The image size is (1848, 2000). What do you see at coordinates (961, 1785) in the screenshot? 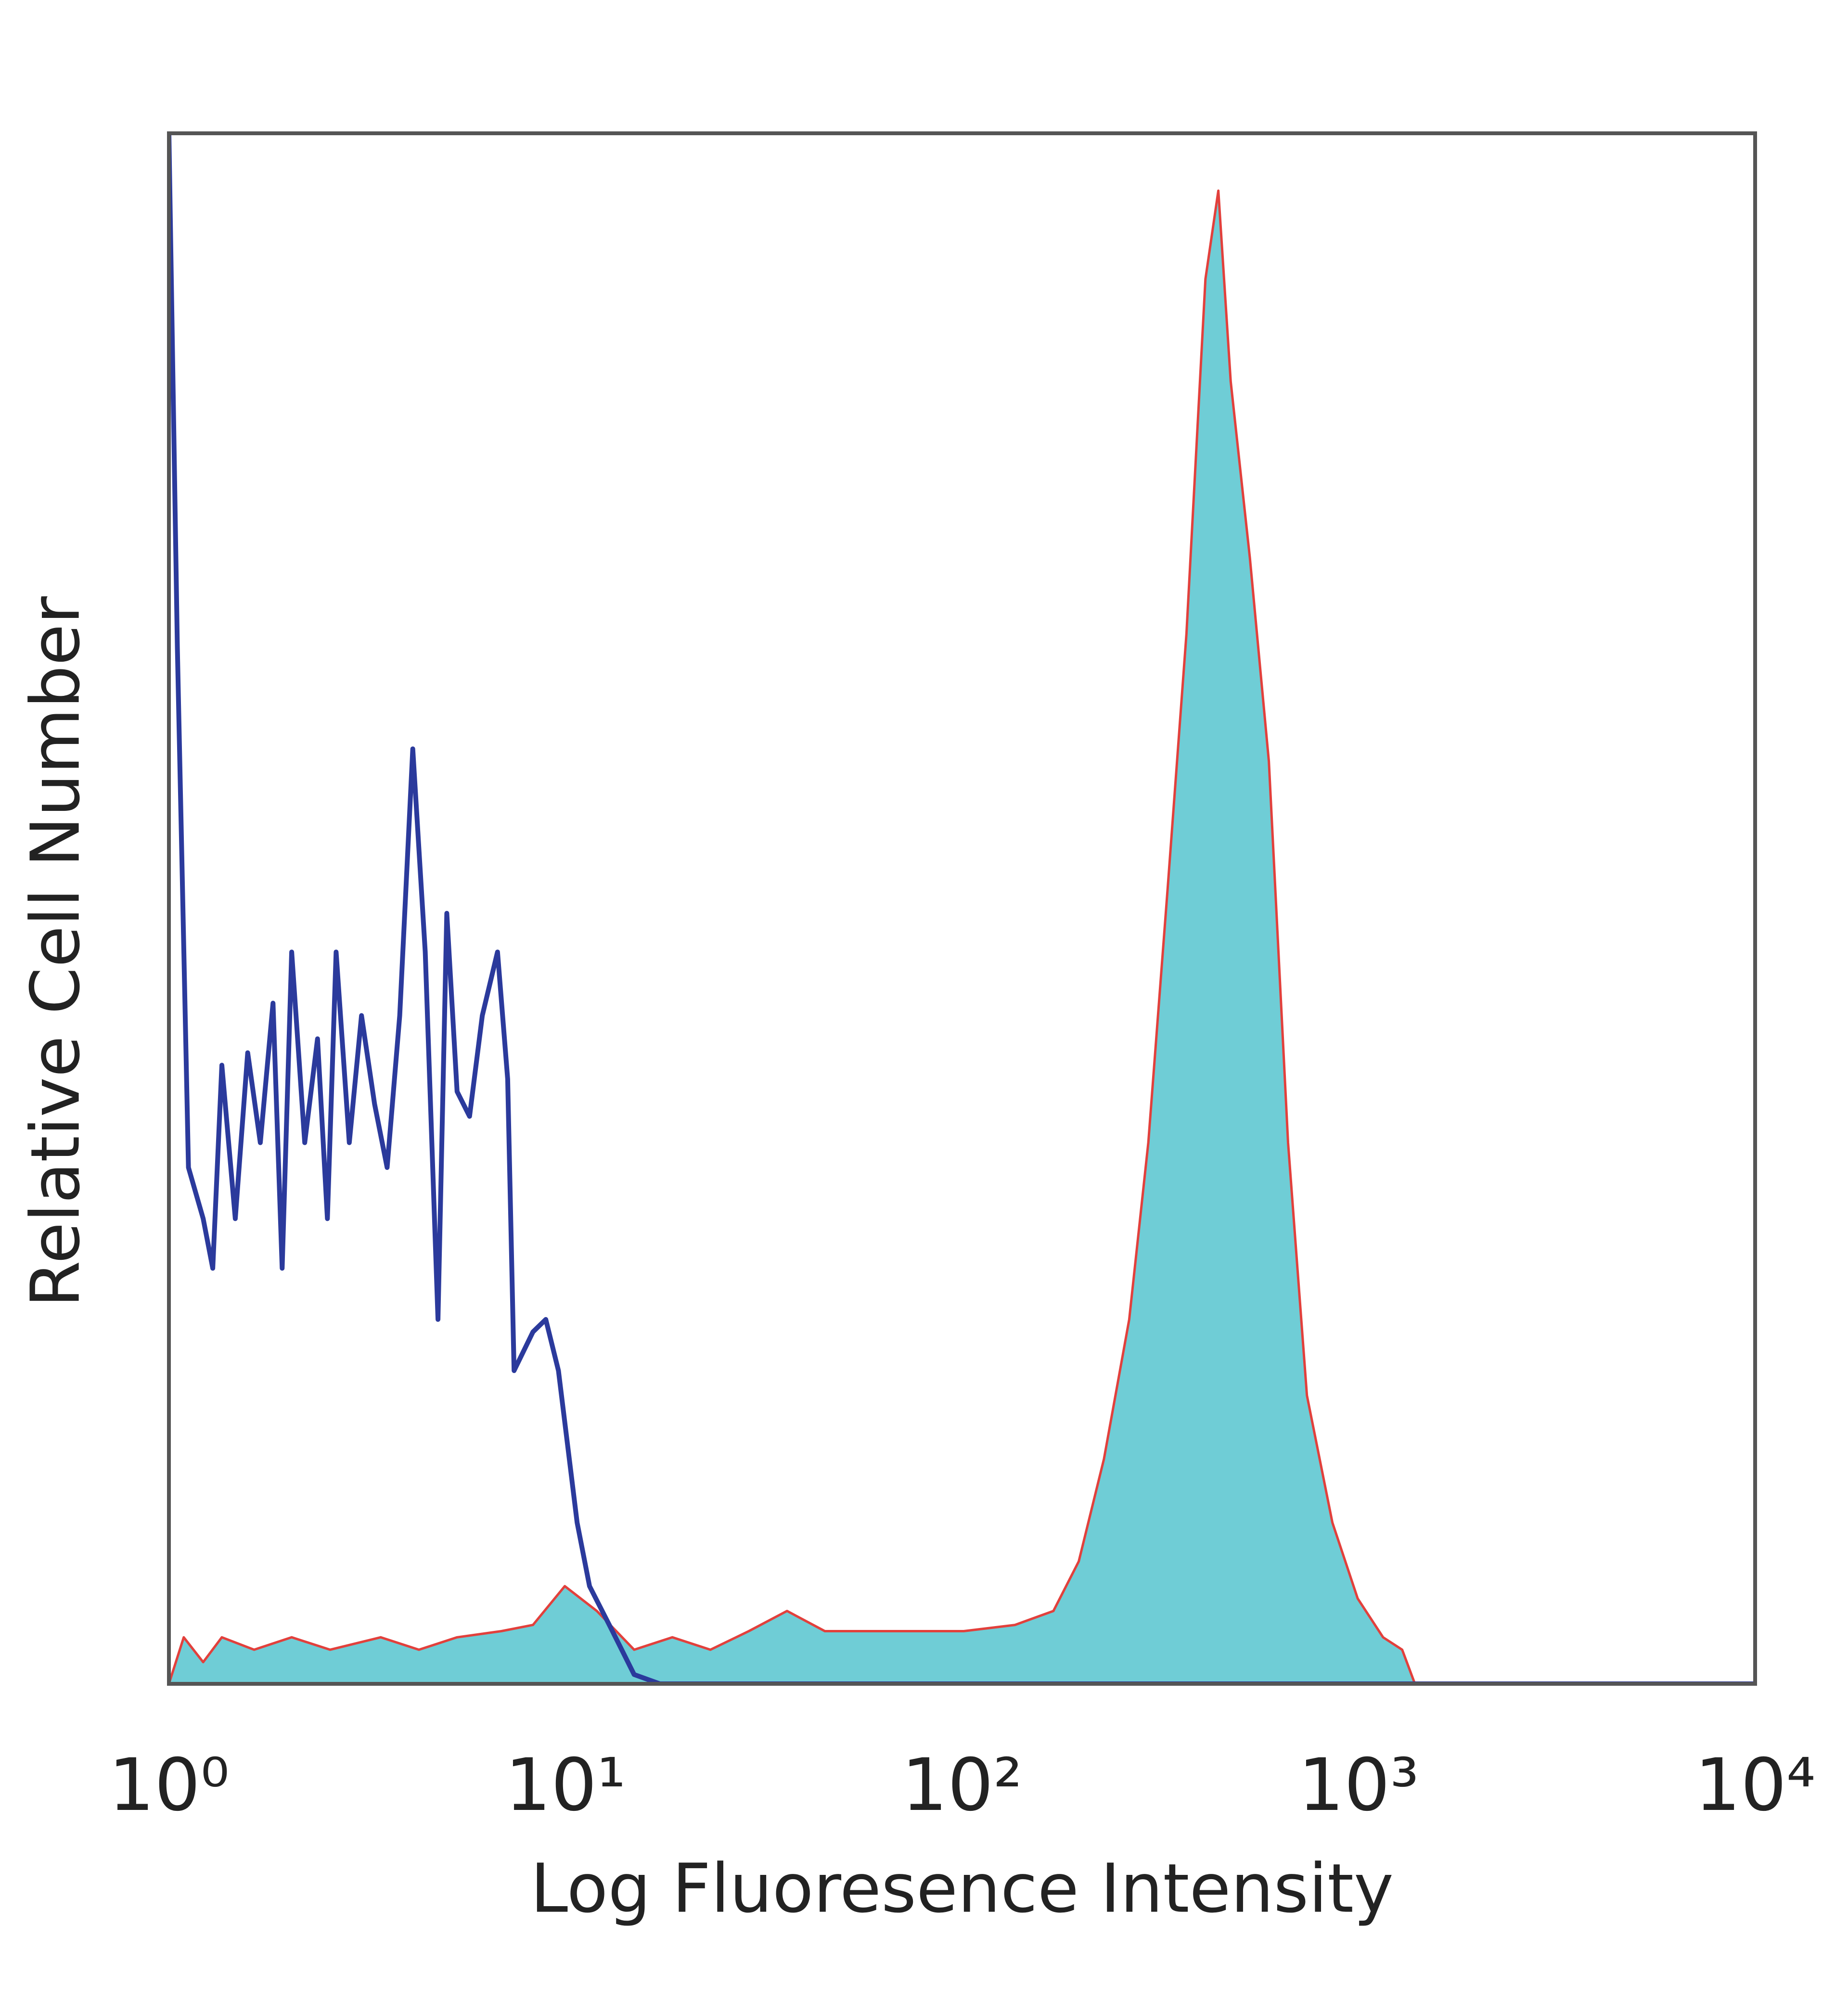
I see `x-tick-label: 10²` at bounding box center [961, 1785].